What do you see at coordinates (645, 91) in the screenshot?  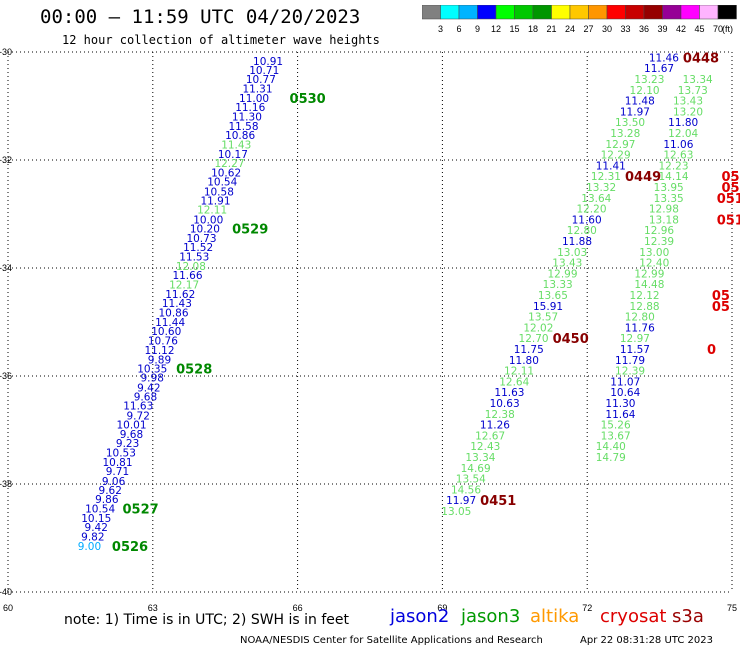 I see `swh-label: 12.10` at bounding box center [645, 91].